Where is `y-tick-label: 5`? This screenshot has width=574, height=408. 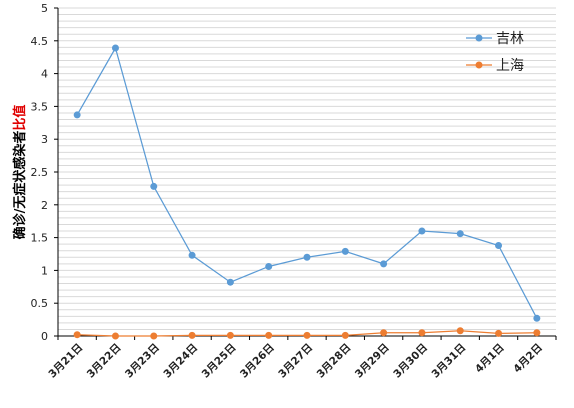
y-tick-label: 5 is located at coordinates (44, 8).